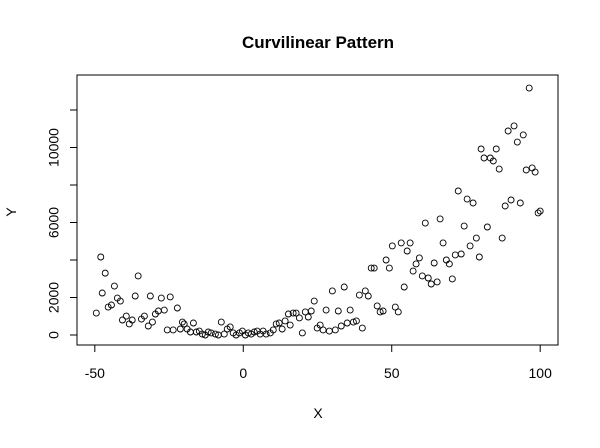  What do you see at coordinates (54, 222) in the screenshot?
I see `y-tick-label: 6000` at bounding box center [54, 222].